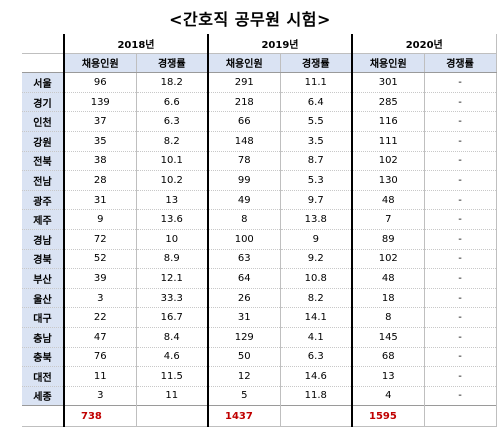  What do you see at coordinates (315, 395) in the screenshot?
I see `ratio-2019-cell: 11.8` at bounding box center [315, 395].